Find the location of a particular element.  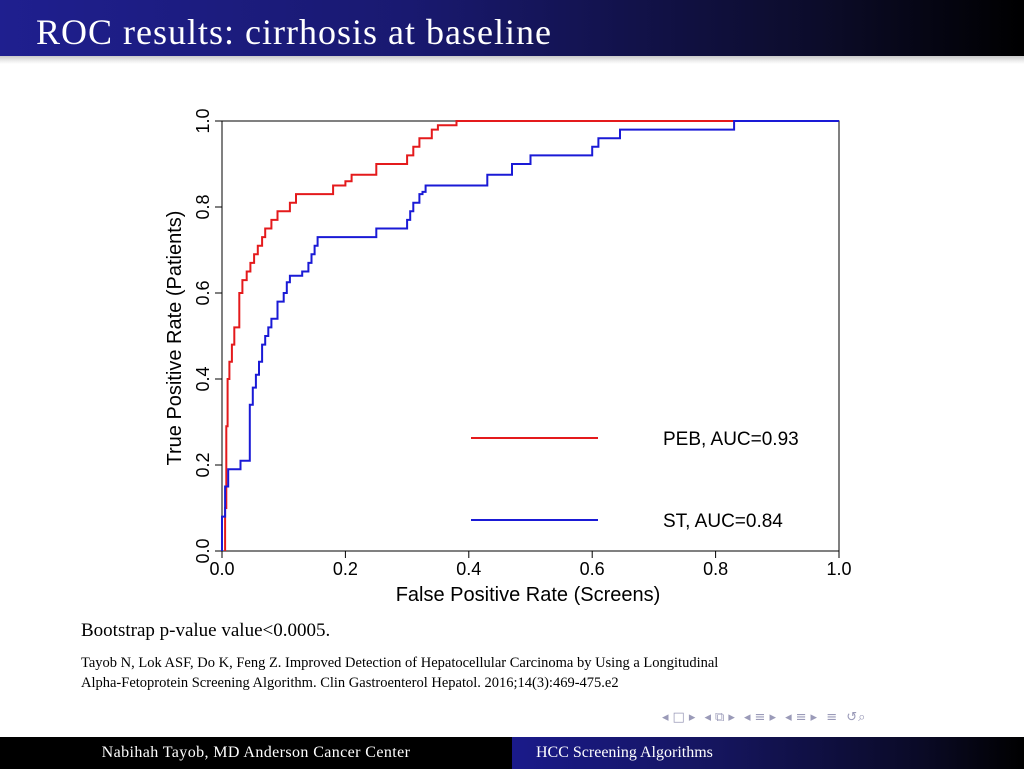

nav-align-icon: ≡ is located at coordinates (832, 717).